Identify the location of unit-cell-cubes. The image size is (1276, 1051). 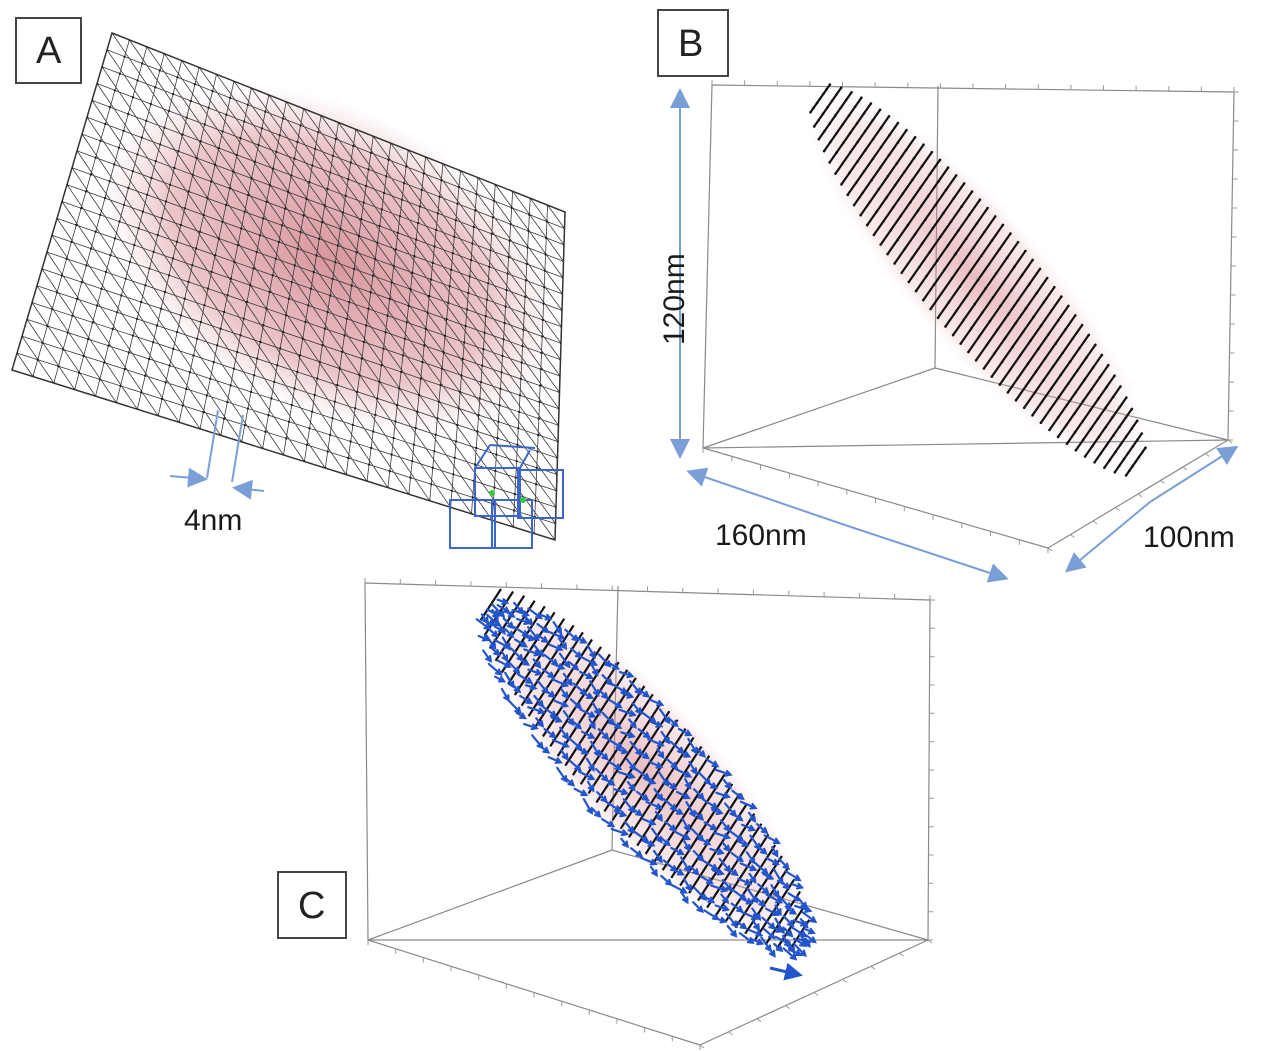
(506, 496).